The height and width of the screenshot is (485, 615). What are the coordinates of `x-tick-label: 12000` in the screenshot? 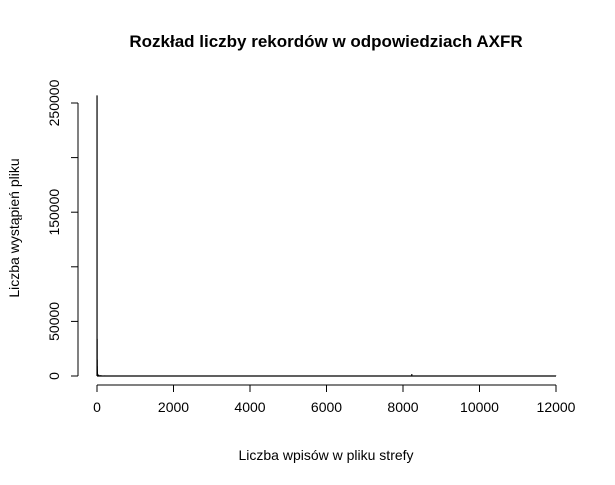 It's located at (556, 407).